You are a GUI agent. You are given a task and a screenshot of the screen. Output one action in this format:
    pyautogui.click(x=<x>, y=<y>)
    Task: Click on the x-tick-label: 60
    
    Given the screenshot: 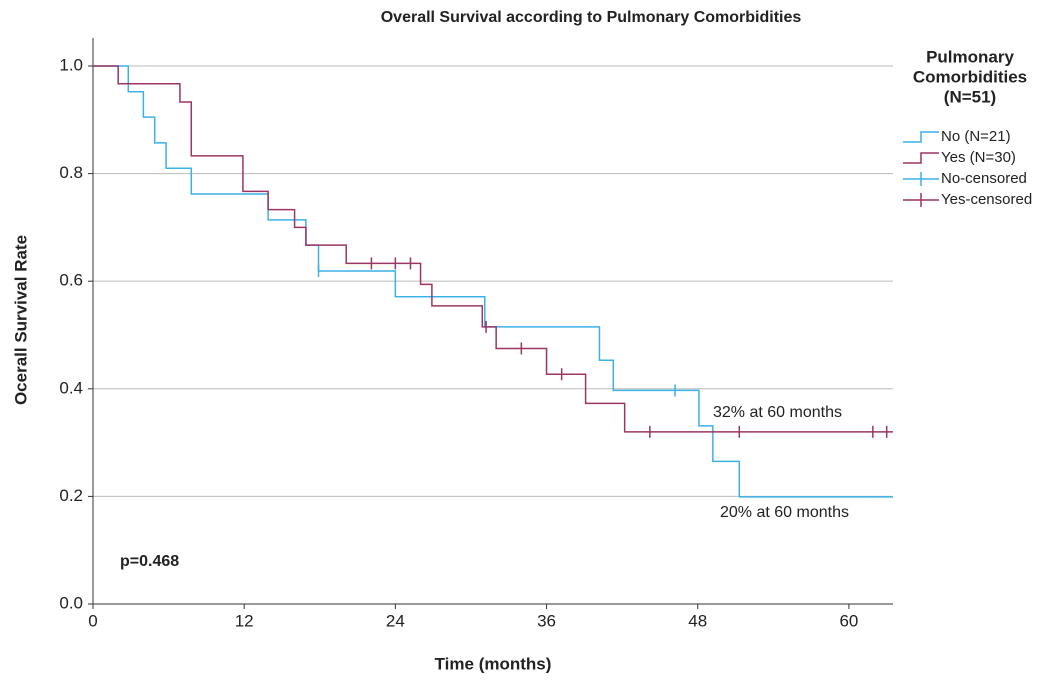 What is the action you would take?
    pyautogui.click(x=848, y=620)
    